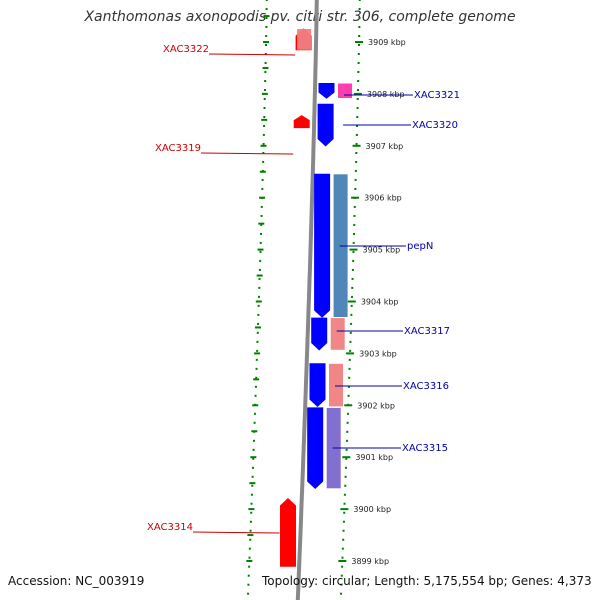 The width and height of the screenshot is (600, 600). Describe the element at coordinates (304, 39) in the screenshot. I see `cog-bar-xac3322` at that location.